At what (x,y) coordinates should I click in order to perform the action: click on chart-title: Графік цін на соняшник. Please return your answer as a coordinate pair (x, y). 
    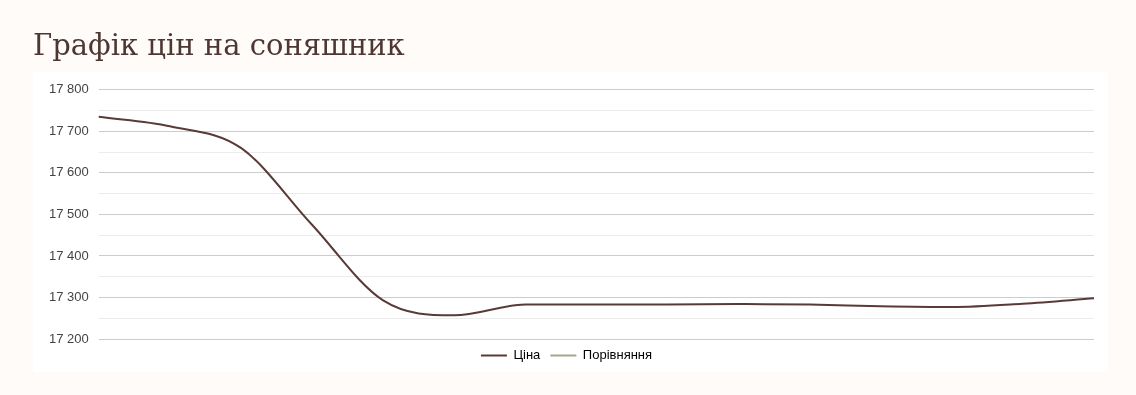
    Looking at the image, I should click on (219, 45).